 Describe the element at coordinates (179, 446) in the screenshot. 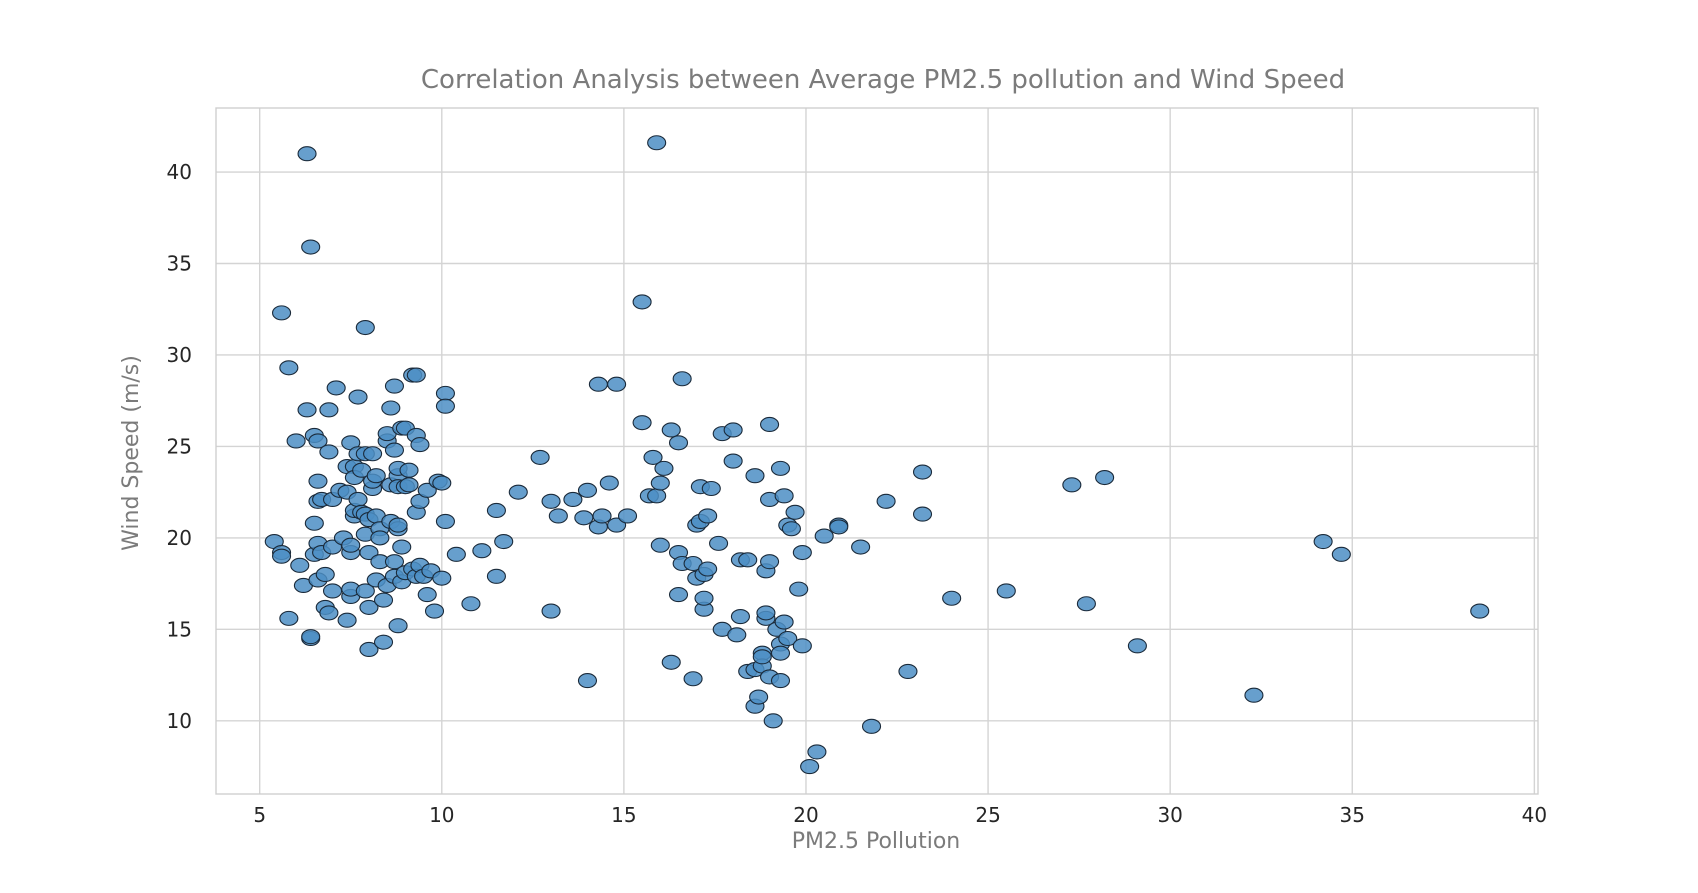

I see `y-tick-label: 25` at that location.